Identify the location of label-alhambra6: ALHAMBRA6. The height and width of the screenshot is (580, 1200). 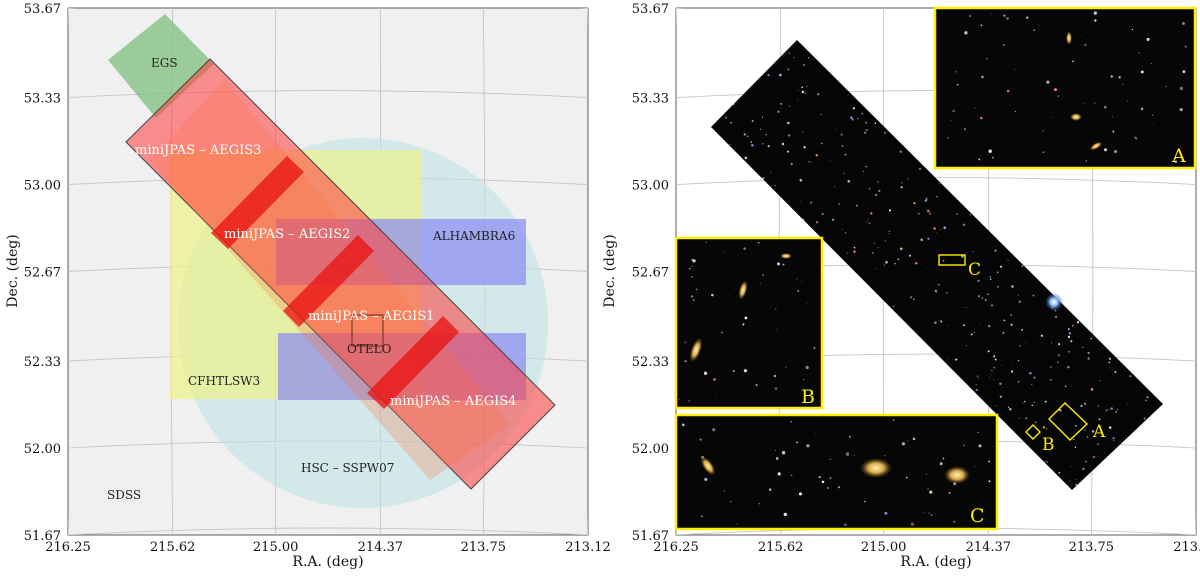
(473, 236).